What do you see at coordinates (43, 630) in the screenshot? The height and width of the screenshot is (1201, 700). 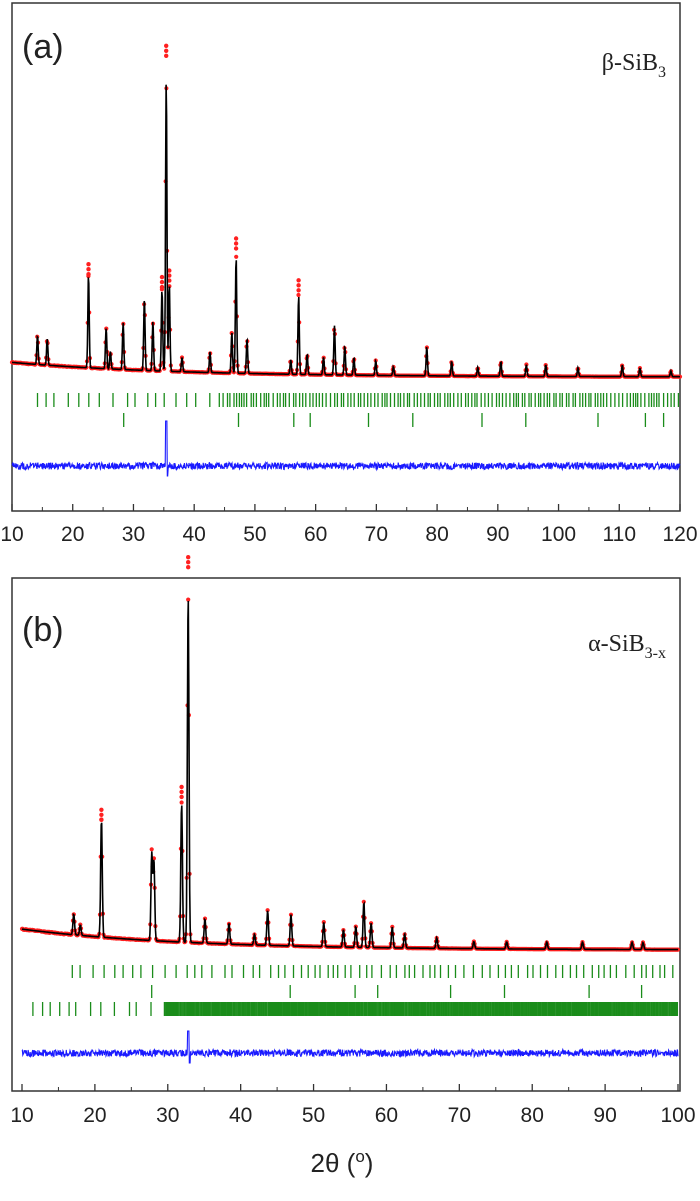 I see `panel-b-label: (b)` at bounding box center [43, 630].